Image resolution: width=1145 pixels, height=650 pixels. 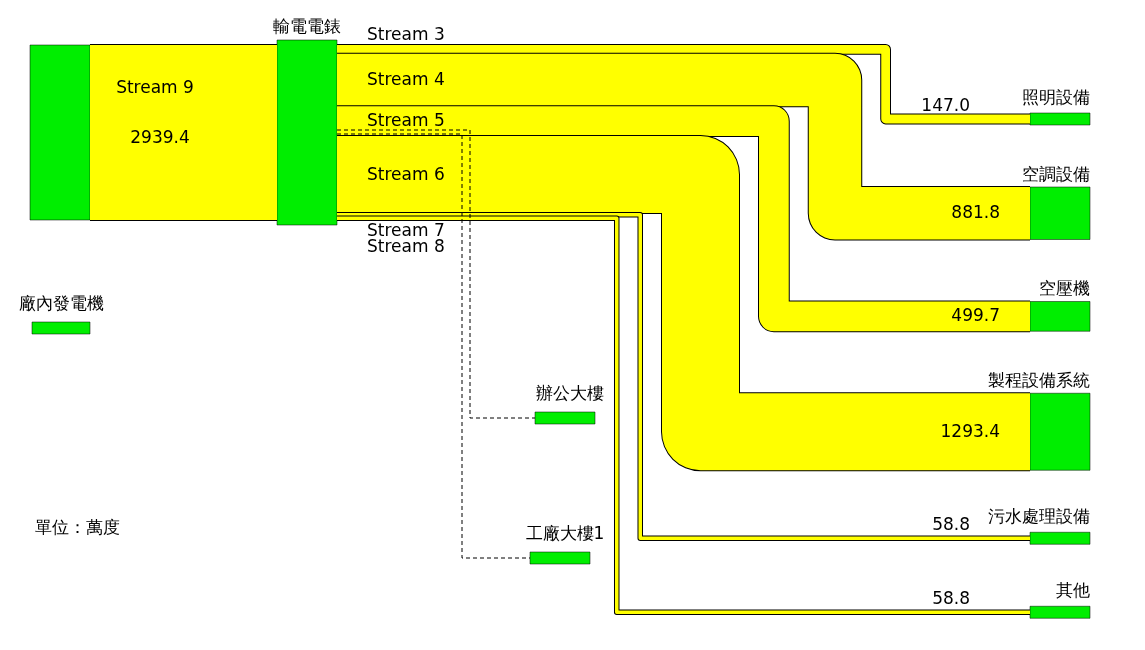 What do you see at coordinates (77, 527) in the screenshot?
I see `text: 單位：萬度` at bounding box center [77, 527].